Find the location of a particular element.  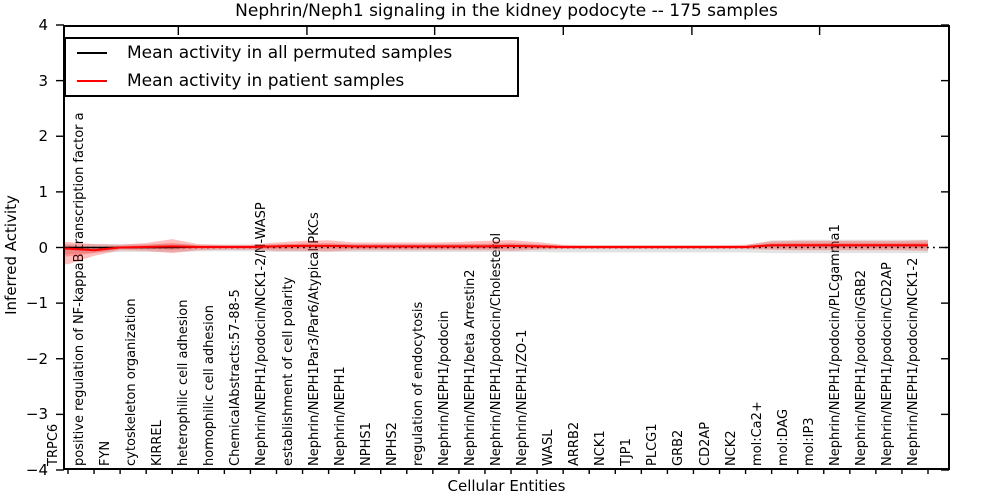

x-tick-label: Nephrin/NEPH1/podocin is located at coordinates (444, 388).